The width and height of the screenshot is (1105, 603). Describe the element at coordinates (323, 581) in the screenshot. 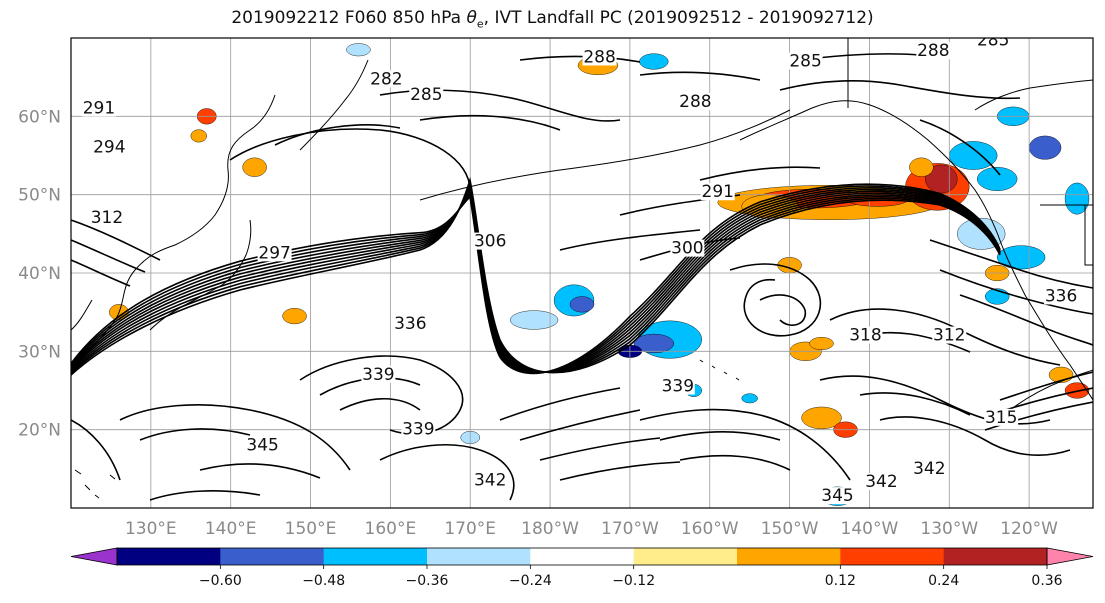

I see `colorbar-tick-label: −0.48` at that location.